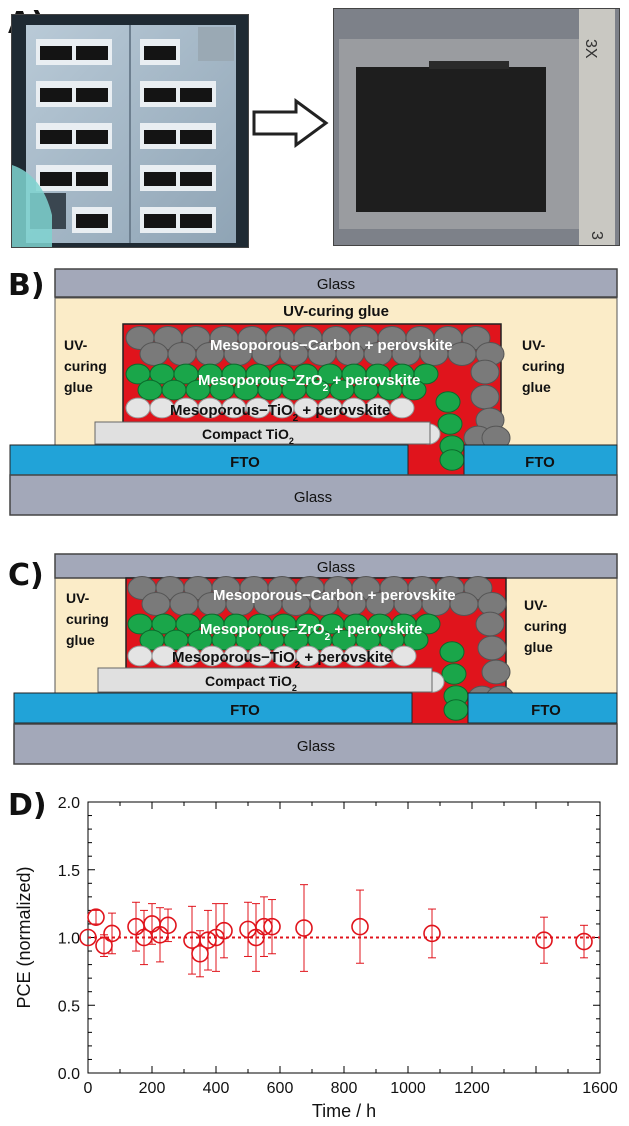 The height and width of the screenshot is (1126, 629). I want to click on single-cell-image: 3X 3, so click(476, 127).